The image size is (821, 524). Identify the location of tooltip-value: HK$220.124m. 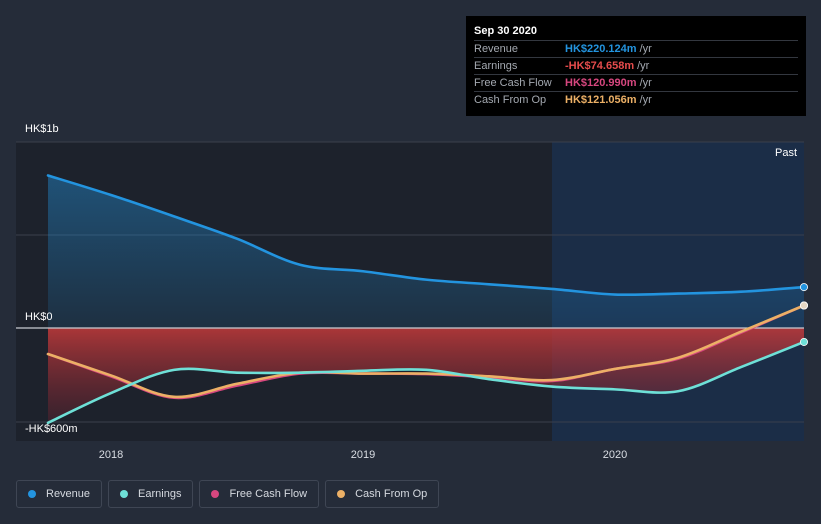
(601, 49).